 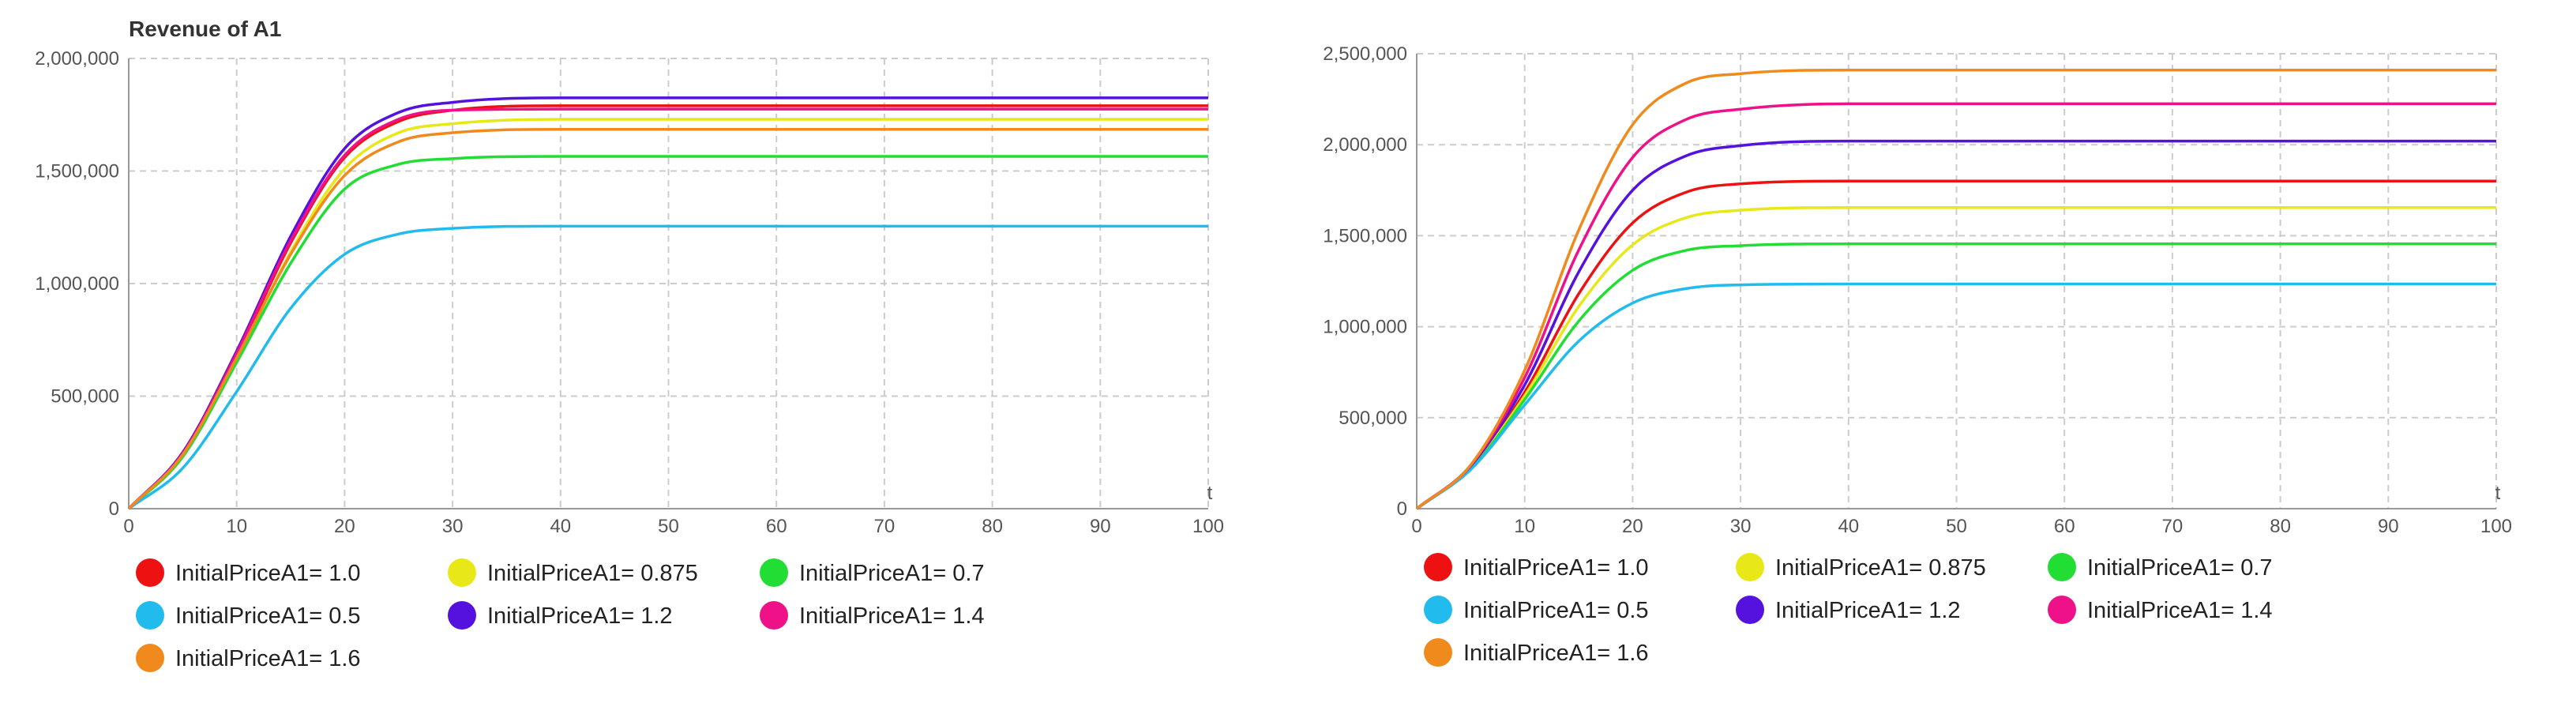 I want to click on y-tick-label: 2,500,000, so click(x=1365, y=54).